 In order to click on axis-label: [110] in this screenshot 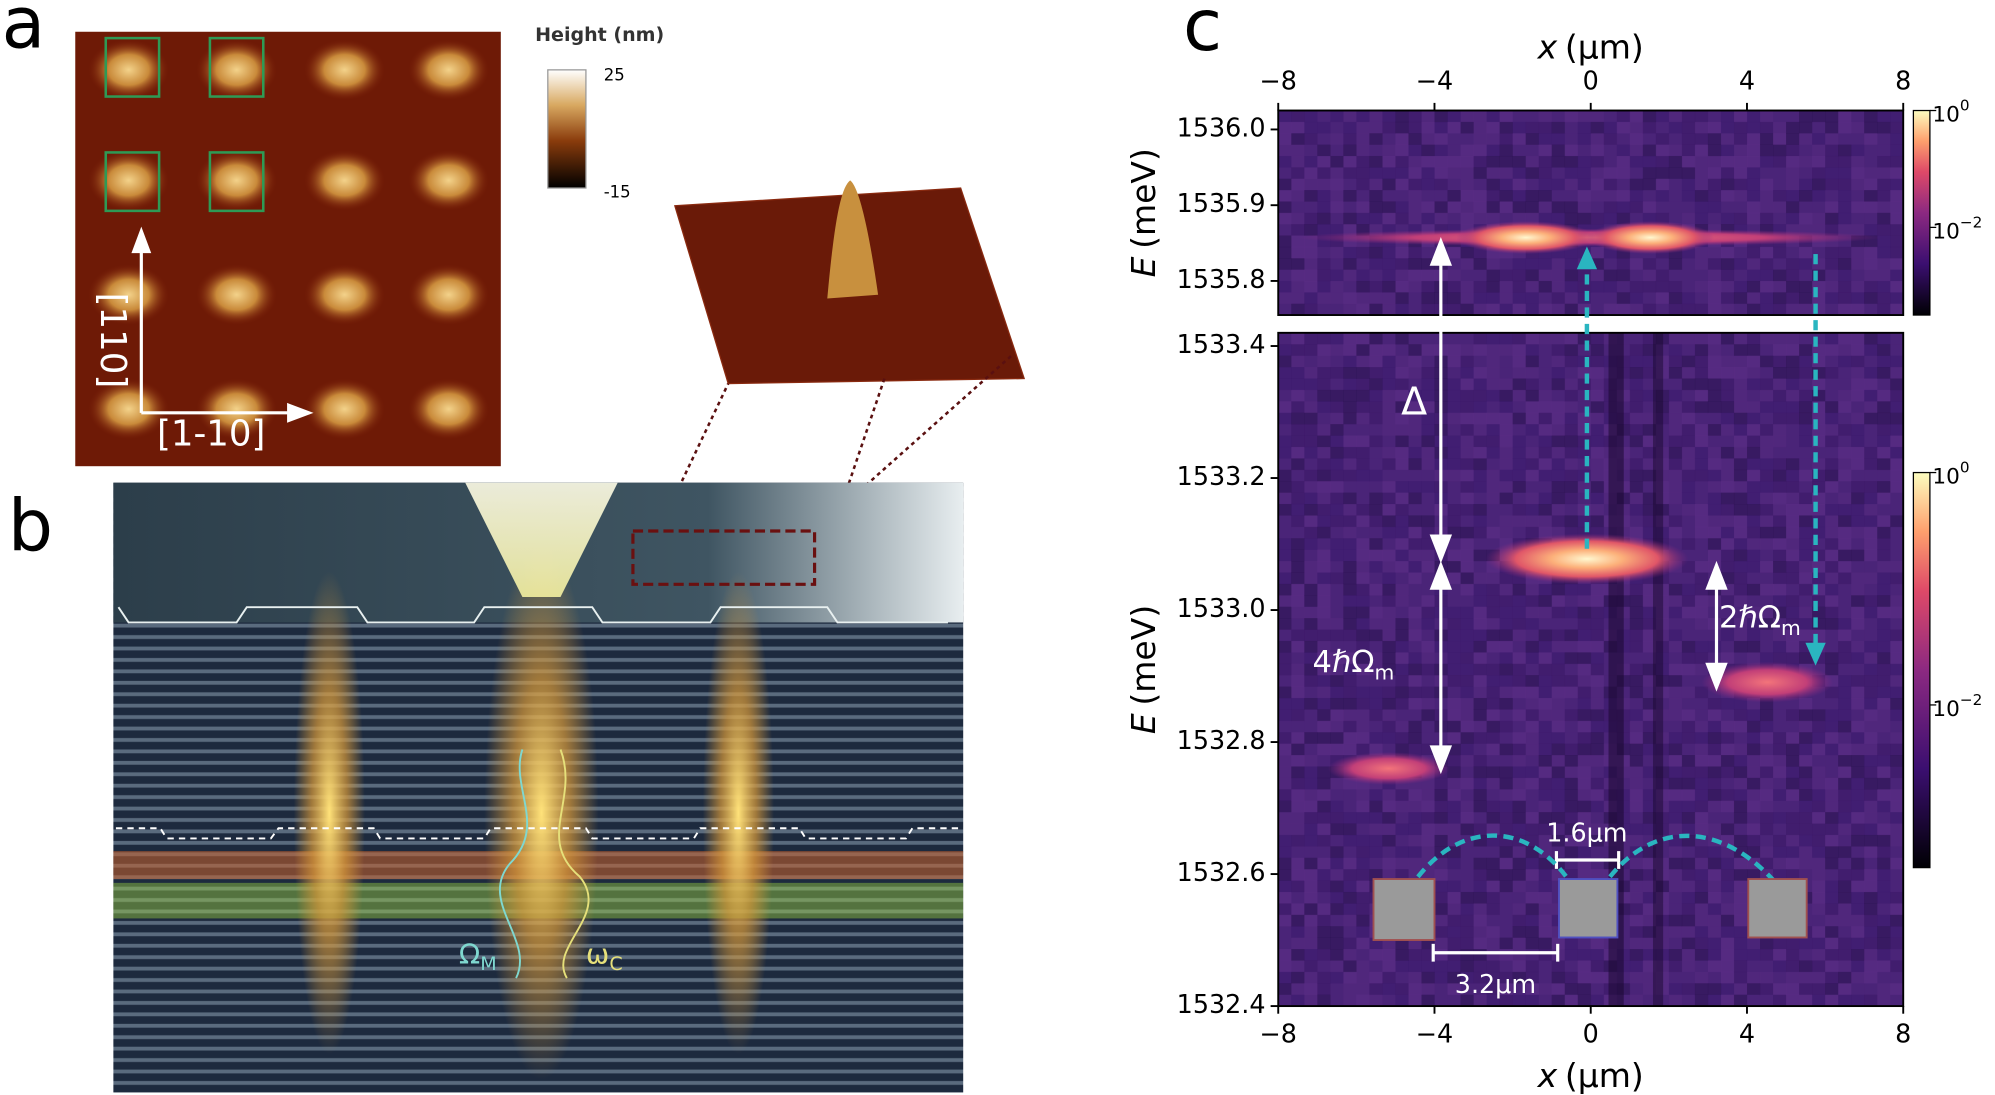, I will do `click(112, 341)`.